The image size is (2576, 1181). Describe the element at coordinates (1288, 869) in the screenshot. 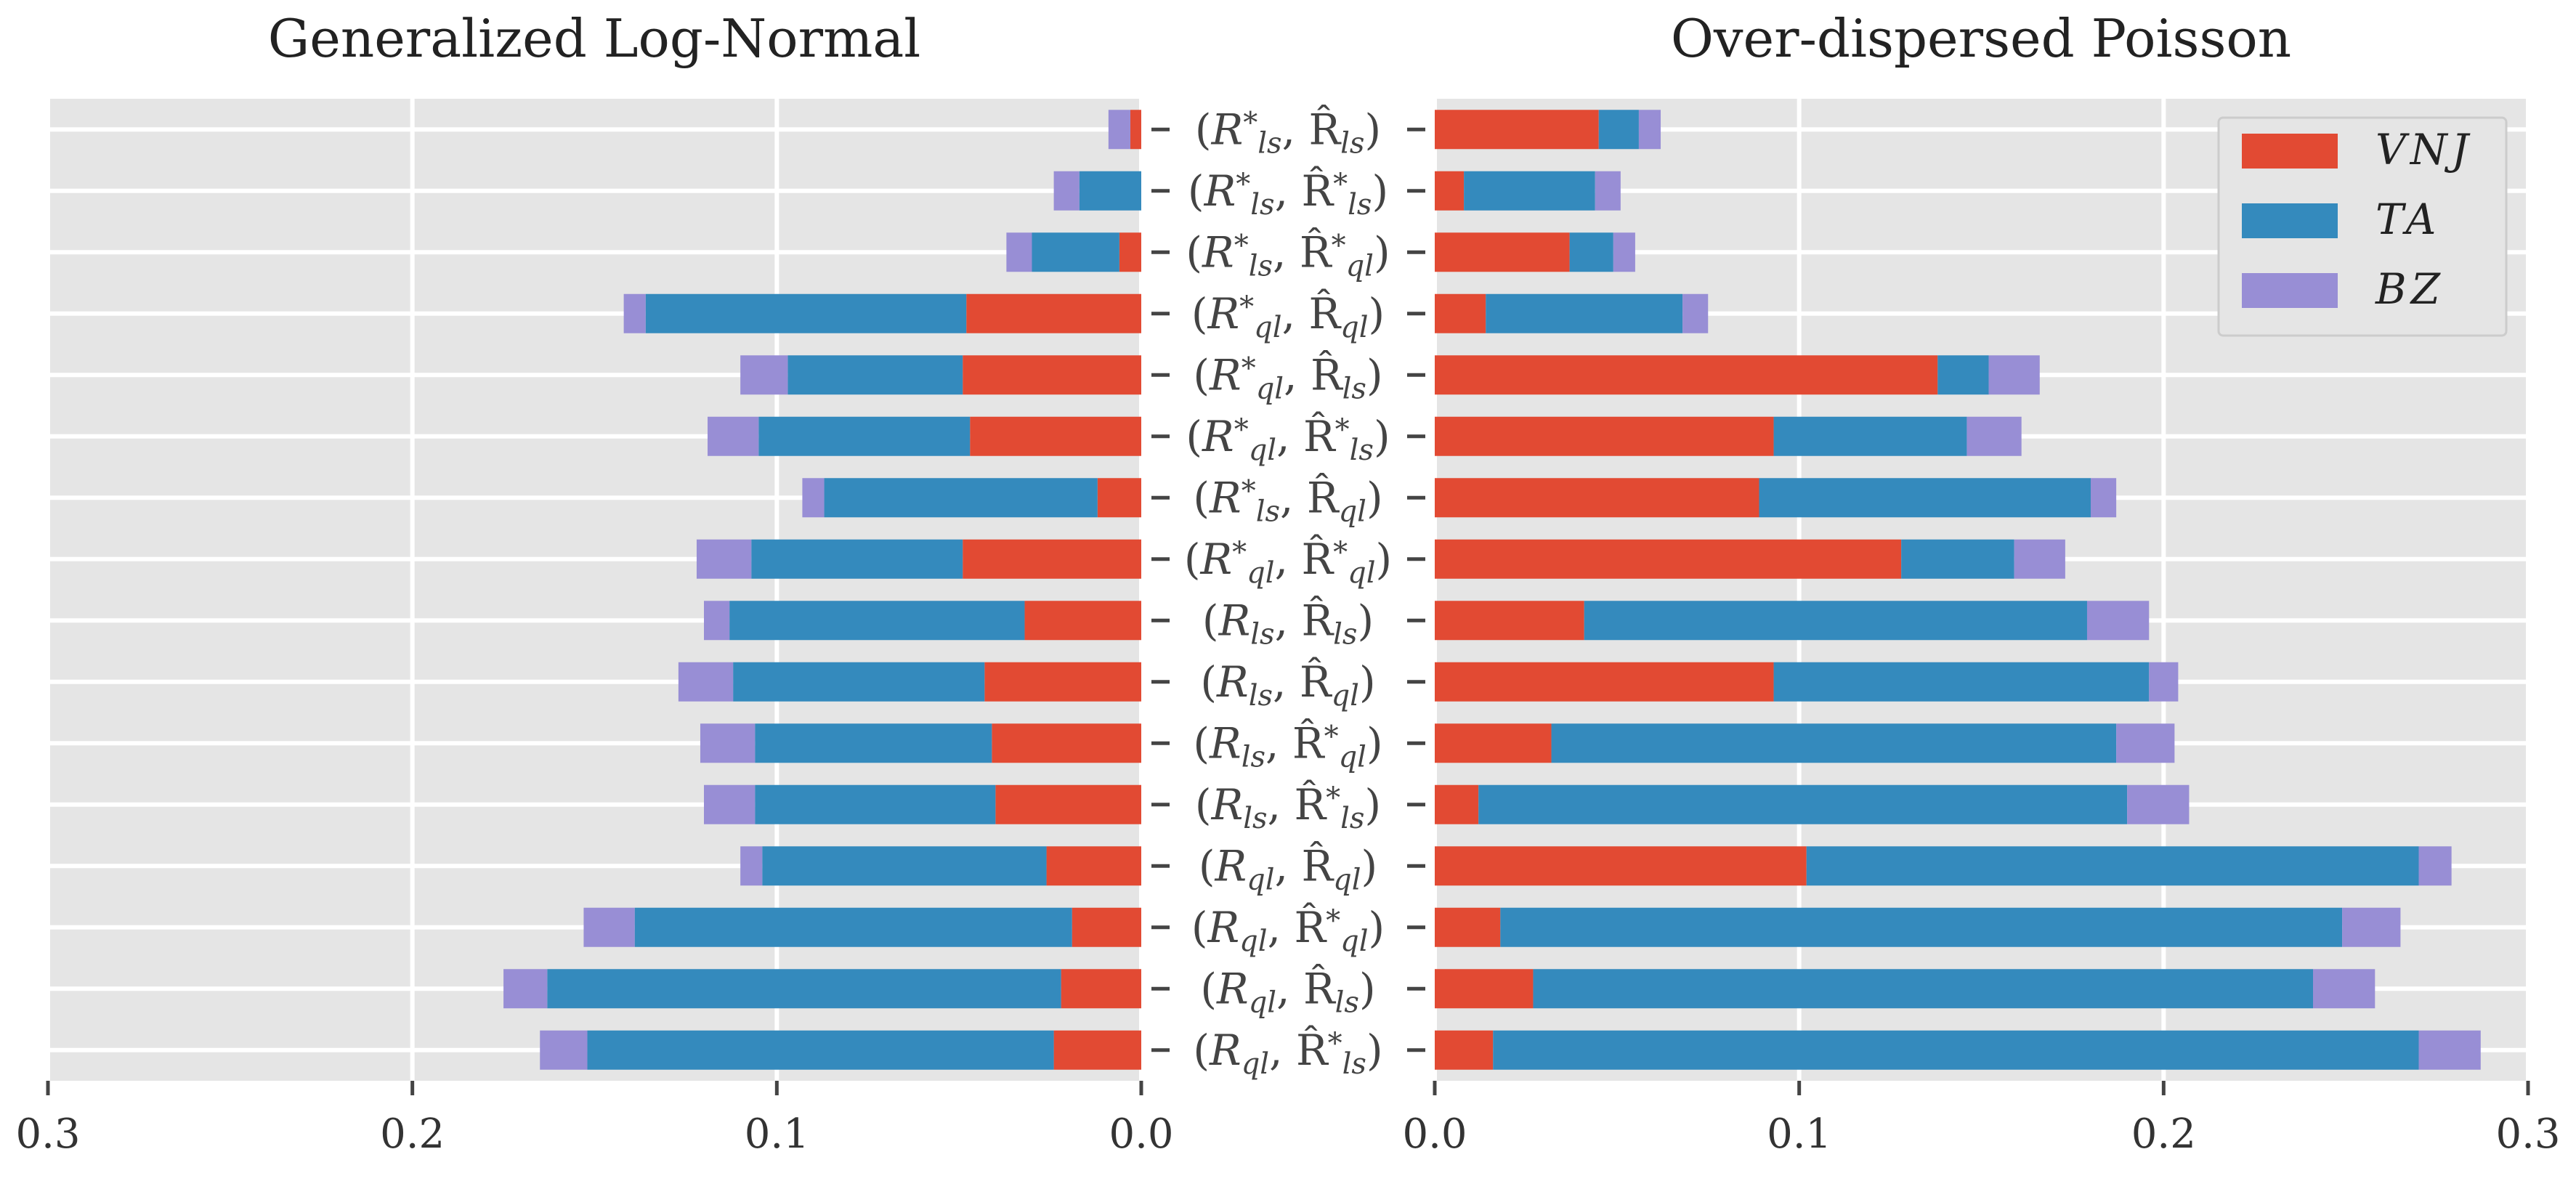

I see `category-label: (Rql, R̂ql)` at that location.